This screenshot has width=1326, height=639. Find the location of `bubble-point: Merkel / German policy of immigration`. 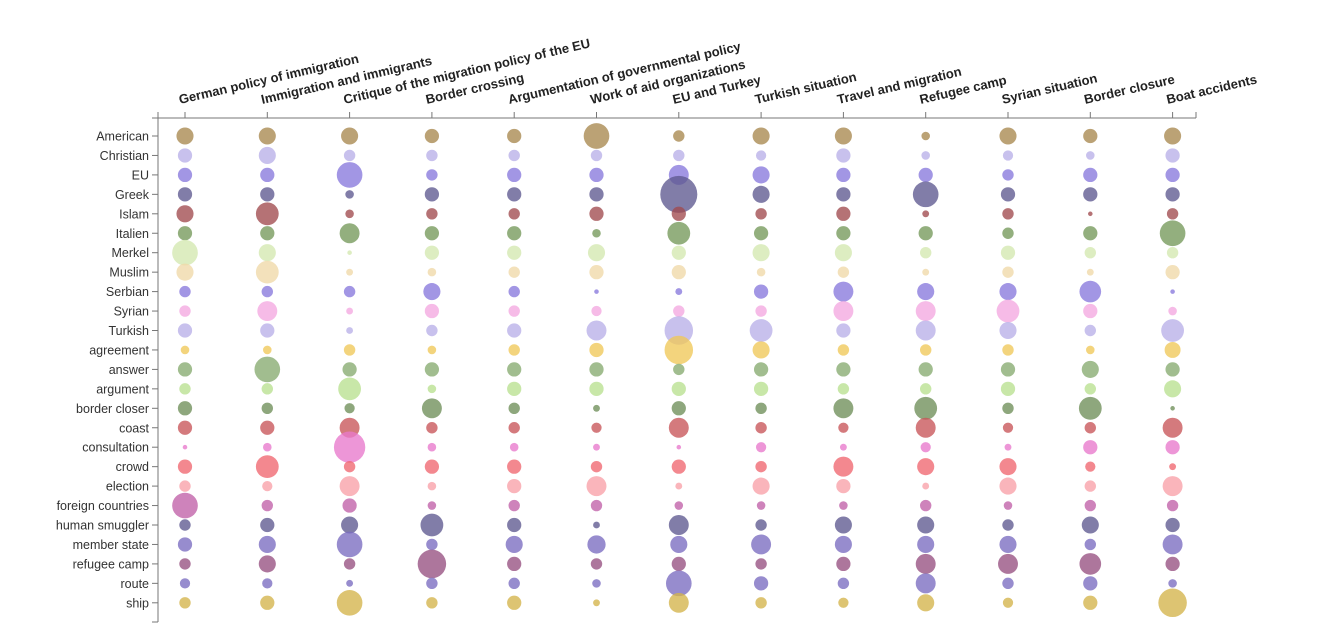

bubble-point: Merkel / German policy of immigration is located at coordinates (185, 252).